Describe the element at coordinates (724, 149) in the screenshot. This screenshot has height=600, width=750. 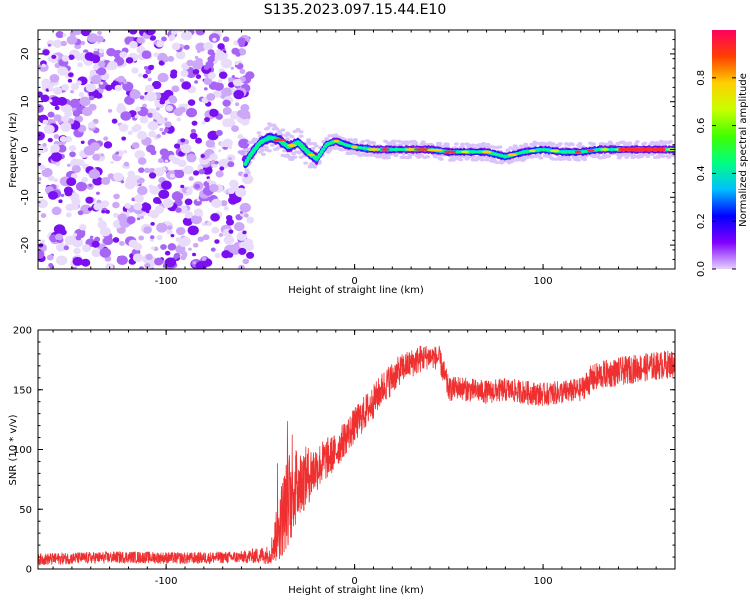
I see `colorbar-gradient` at that location.